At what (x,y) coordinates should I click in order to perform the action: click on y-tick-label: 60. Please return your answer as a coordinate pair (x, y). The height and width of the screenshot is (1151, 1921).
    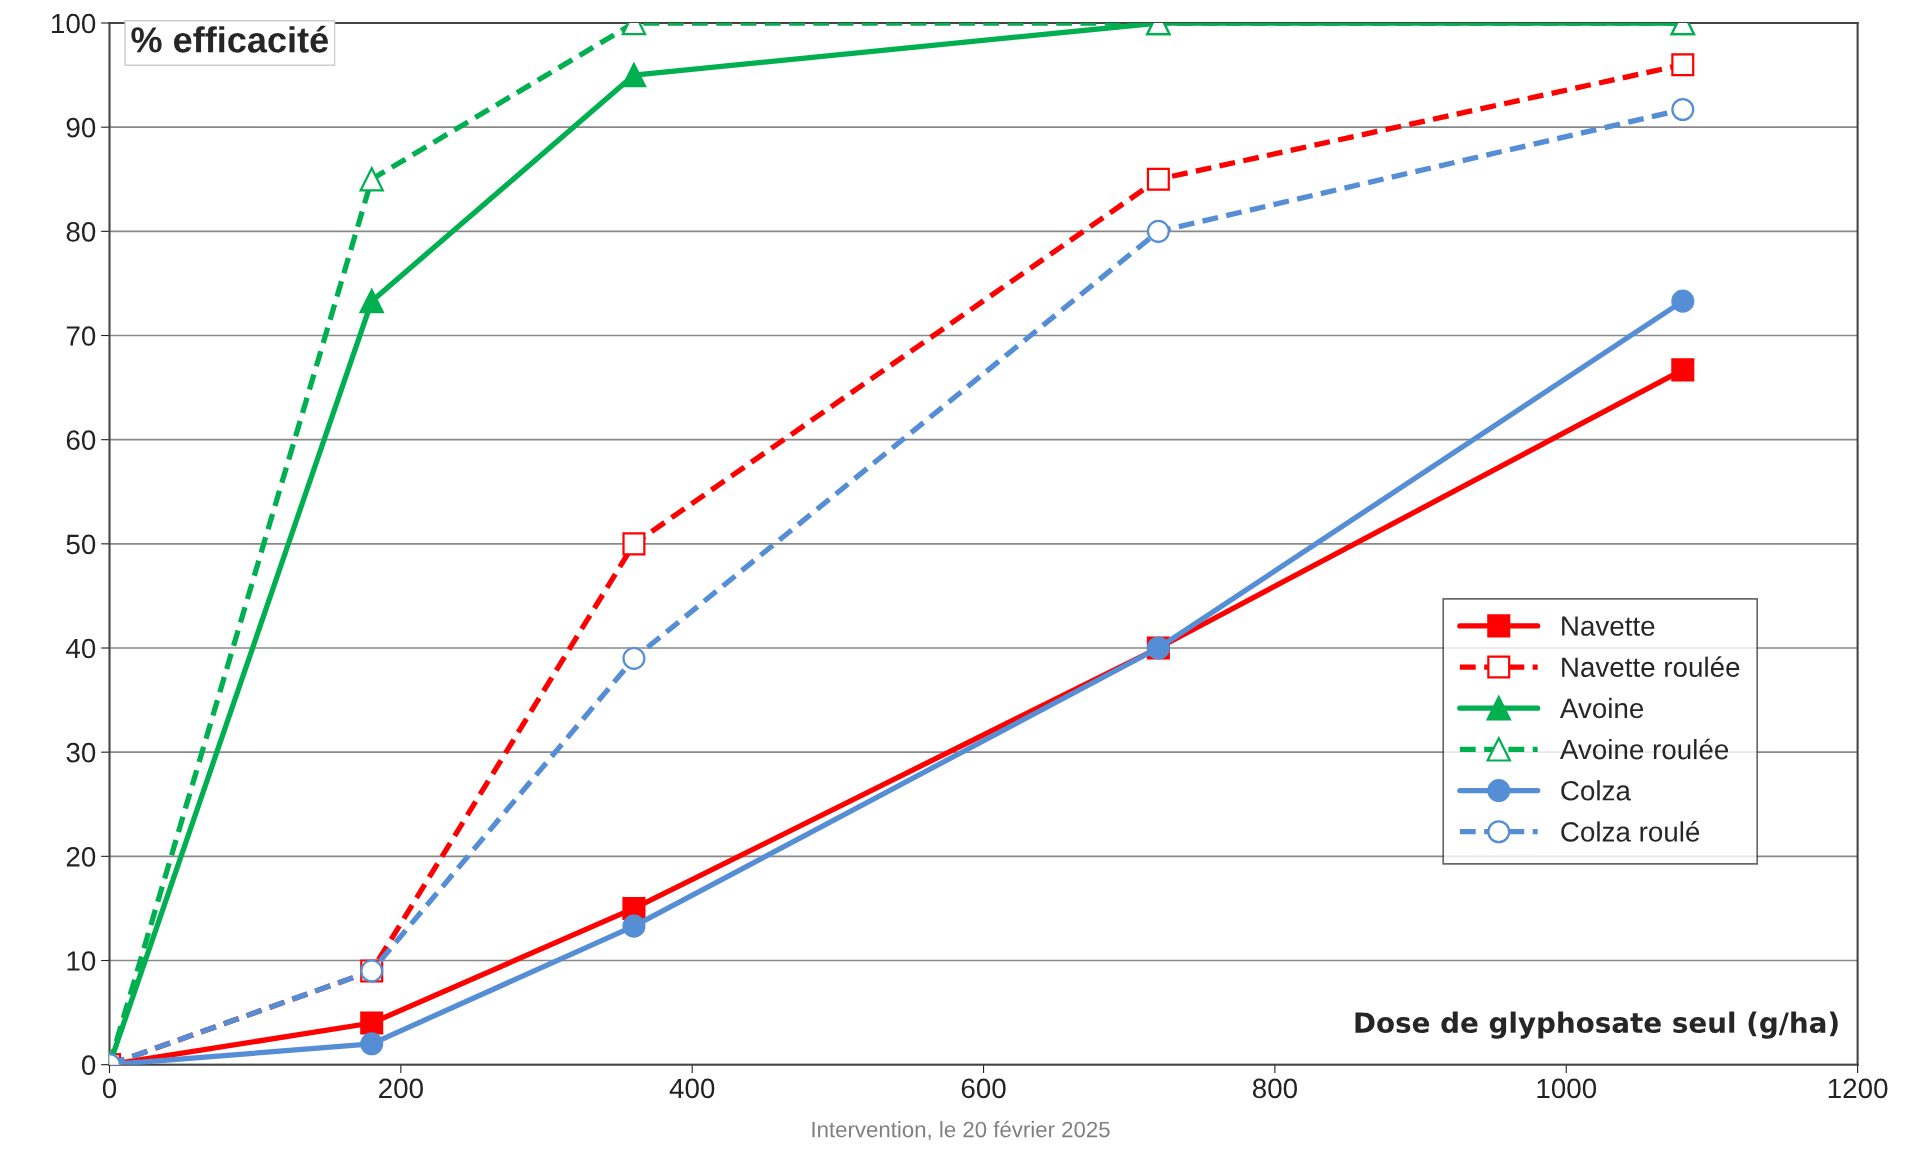
    Looking at the image, I should click on (81, 440).